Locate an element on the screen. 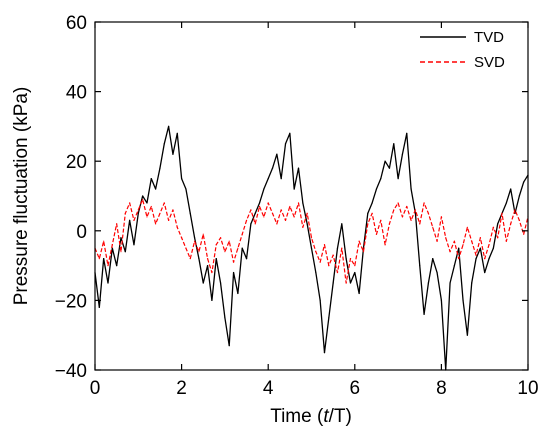 The width and height of the screenshot is (550, 440). y-tick-label: −40 is located at coordinates (71, 371).